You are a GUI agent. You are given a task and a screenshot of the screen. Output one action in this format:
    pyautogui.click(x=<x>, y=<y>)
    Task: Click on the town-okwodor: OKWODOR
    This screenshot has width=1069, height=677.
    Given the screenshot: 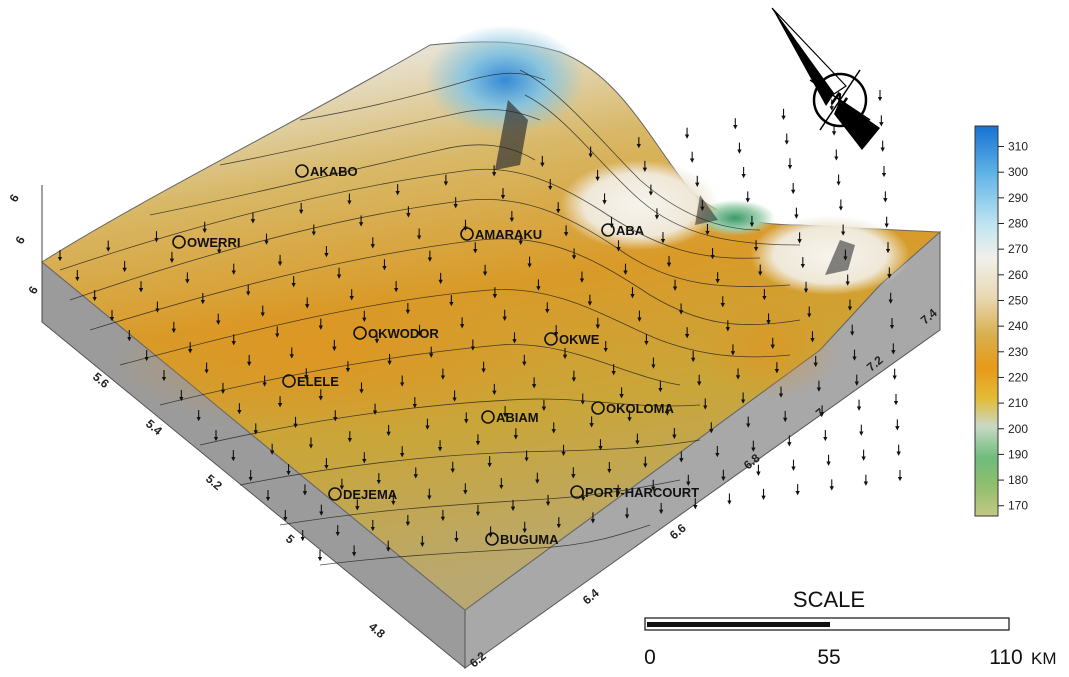 What is the action you would take?
    pyautogui.click(x=396, y=333)
    